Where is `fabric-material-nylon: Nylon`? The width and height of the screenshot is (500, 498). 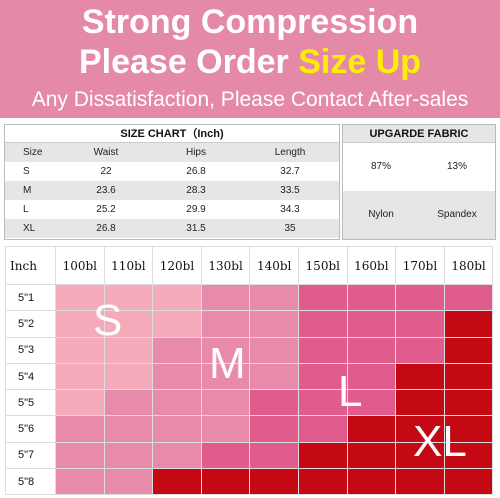
fabric-material-nylon: Nylon is located at coordinates (381, 214).